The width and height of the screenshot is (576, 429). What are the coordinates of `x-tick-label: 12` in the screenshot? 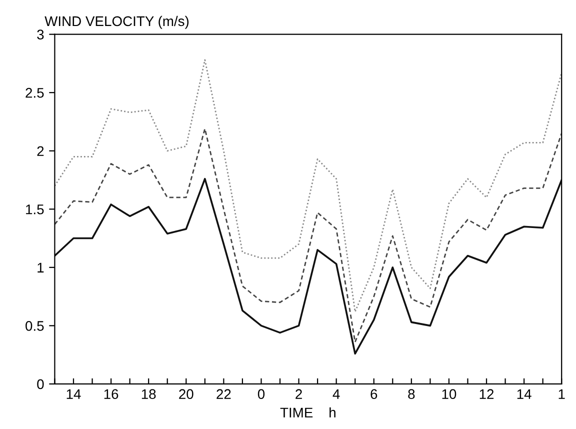 It's located at (487, 394).